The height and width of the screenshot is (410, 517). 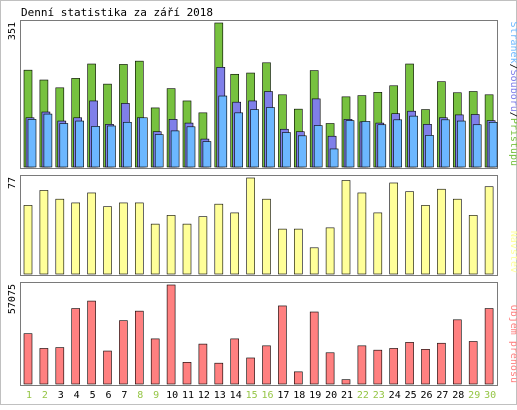 I want to click on bar-visits-s0-d16, so click(x=266, y=236).